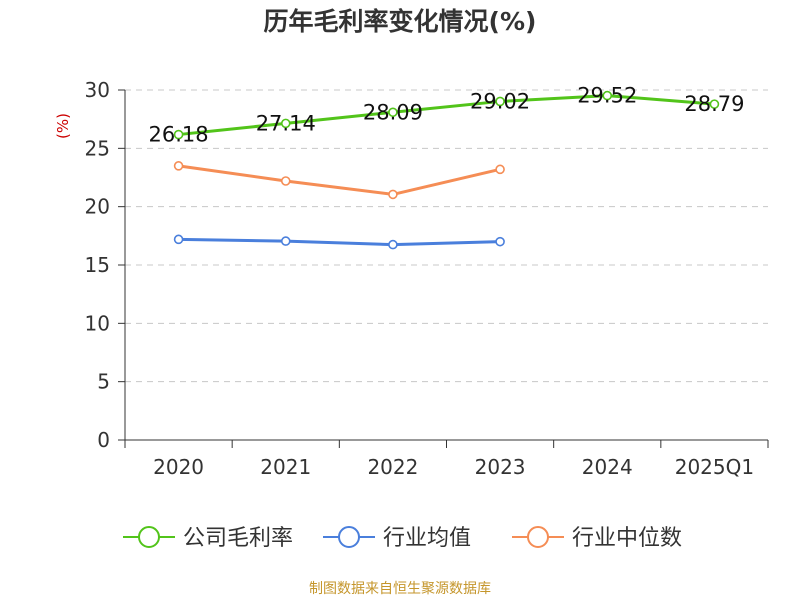 The image size is (800, 600). What do you see at coordinates (500, 467) in the screenshot?
I see `x-tick-label: 2023` at bounding box center [500, 467].